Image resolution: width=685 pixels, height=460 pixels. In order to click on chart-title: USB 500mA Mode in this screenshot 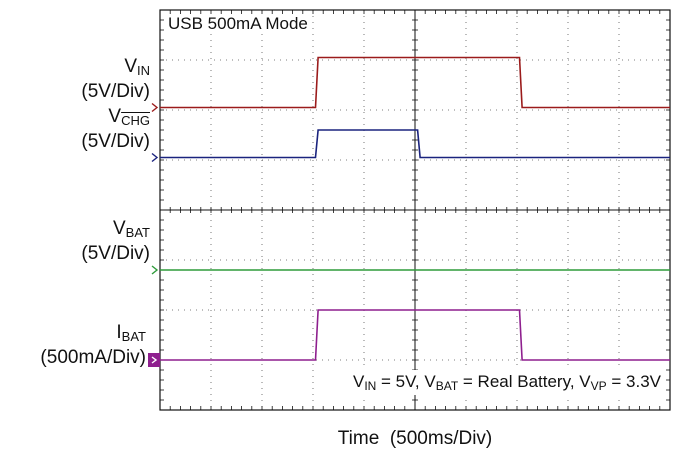, I will do `click(238, 24)`.